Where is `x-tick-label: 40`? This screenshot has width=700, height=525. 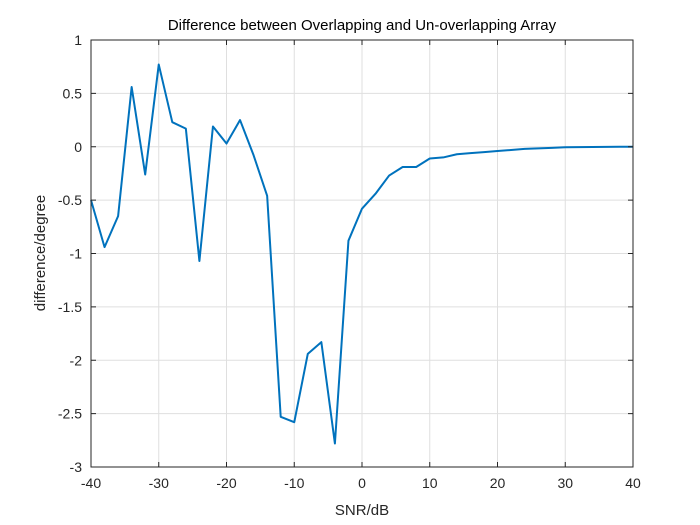 x-tick-label: 40 is located at coordinates (633, 483).